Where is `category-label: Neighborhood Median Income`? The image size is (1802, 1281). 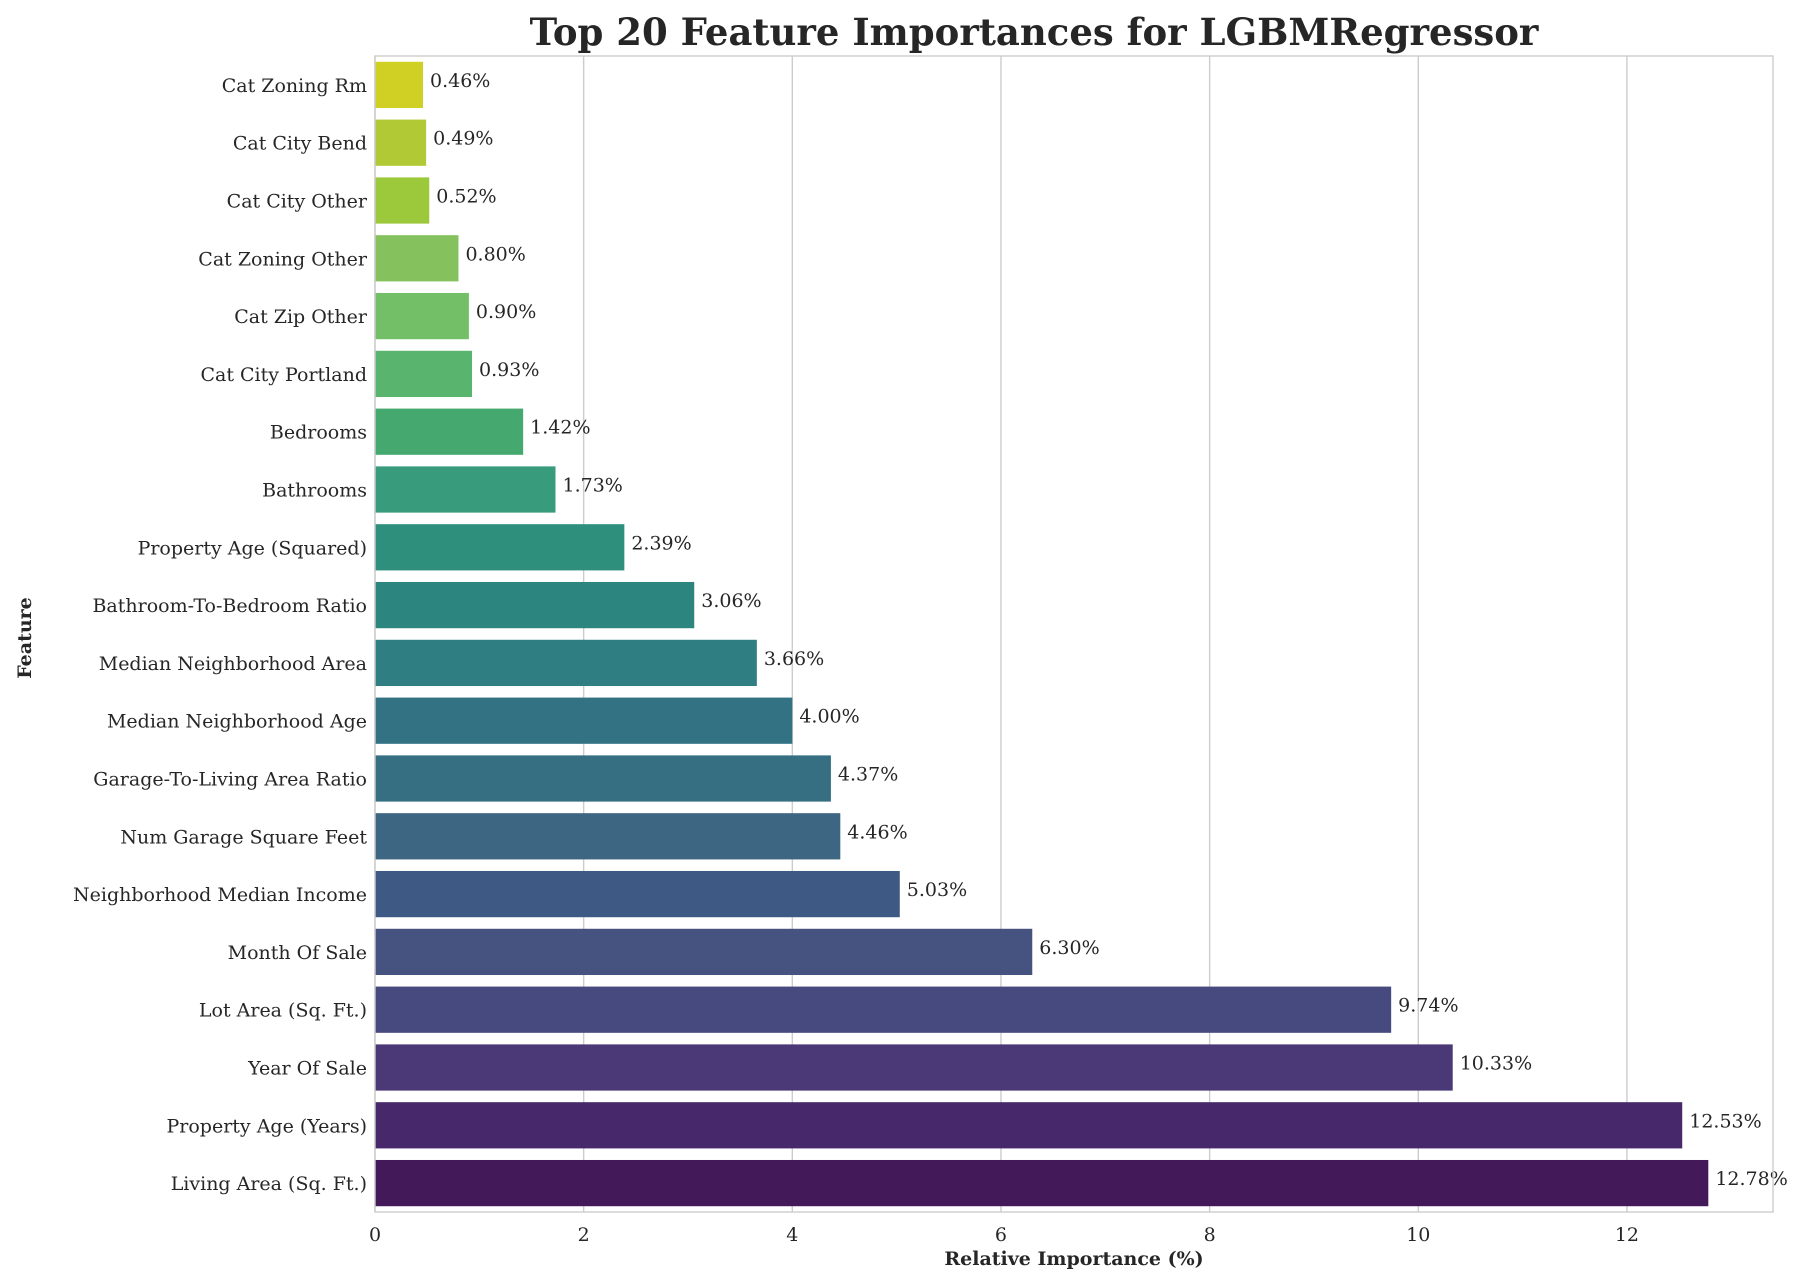
category-label: Neighborhood Median Income is located at coordinates (220, 895).